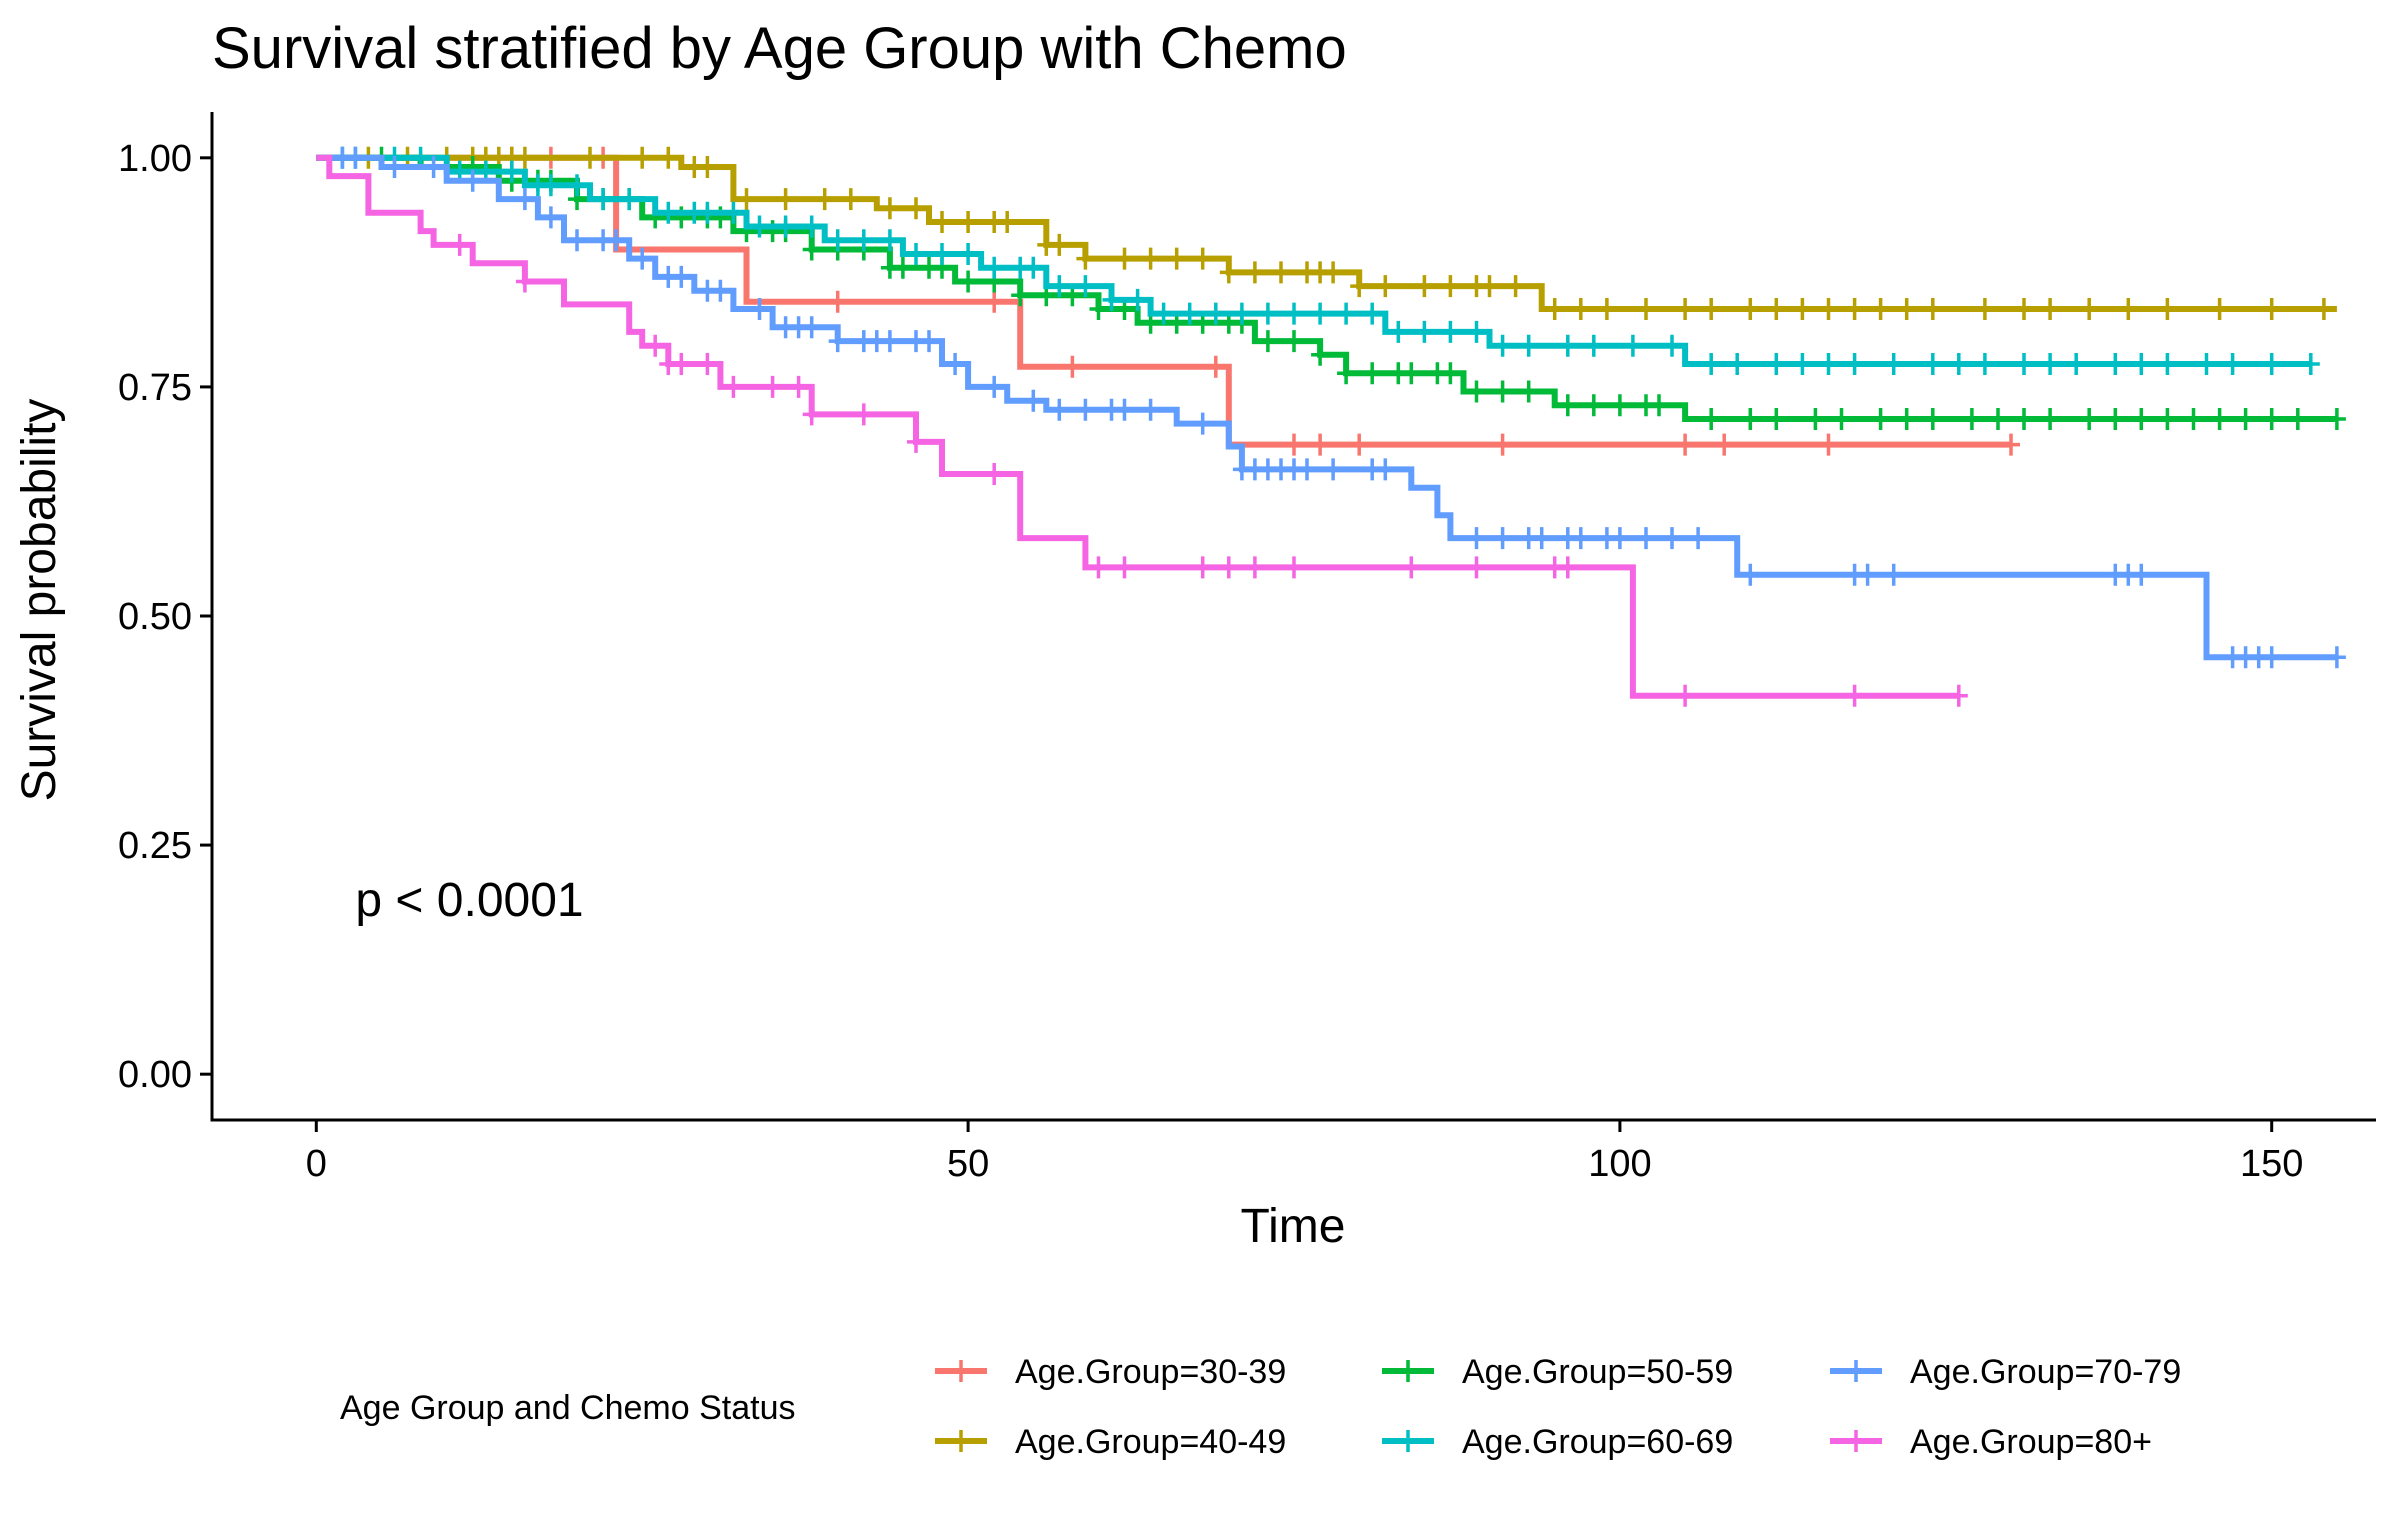  What do you see at coordinates (155, 1075) in the screenshot?
I see `y-tick-label: 0.00` at bounding box center [155, 1075].